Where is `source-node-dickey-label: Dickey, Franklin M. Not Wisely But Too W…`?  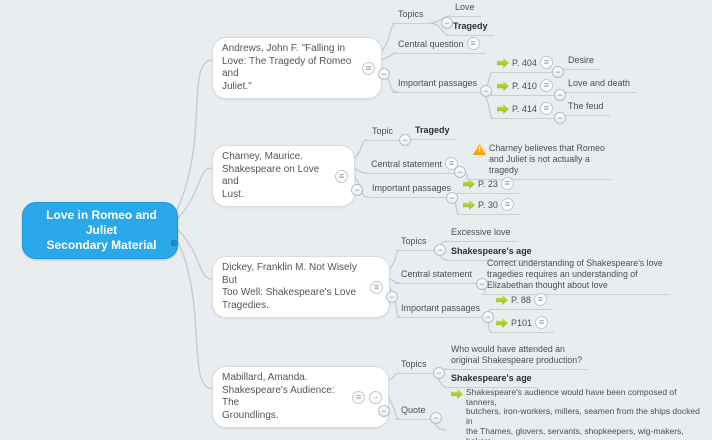
source-node-dickey-label: Dickey, Franklin M. Not Wisely But Too W… is located at coordinates (289, 286).